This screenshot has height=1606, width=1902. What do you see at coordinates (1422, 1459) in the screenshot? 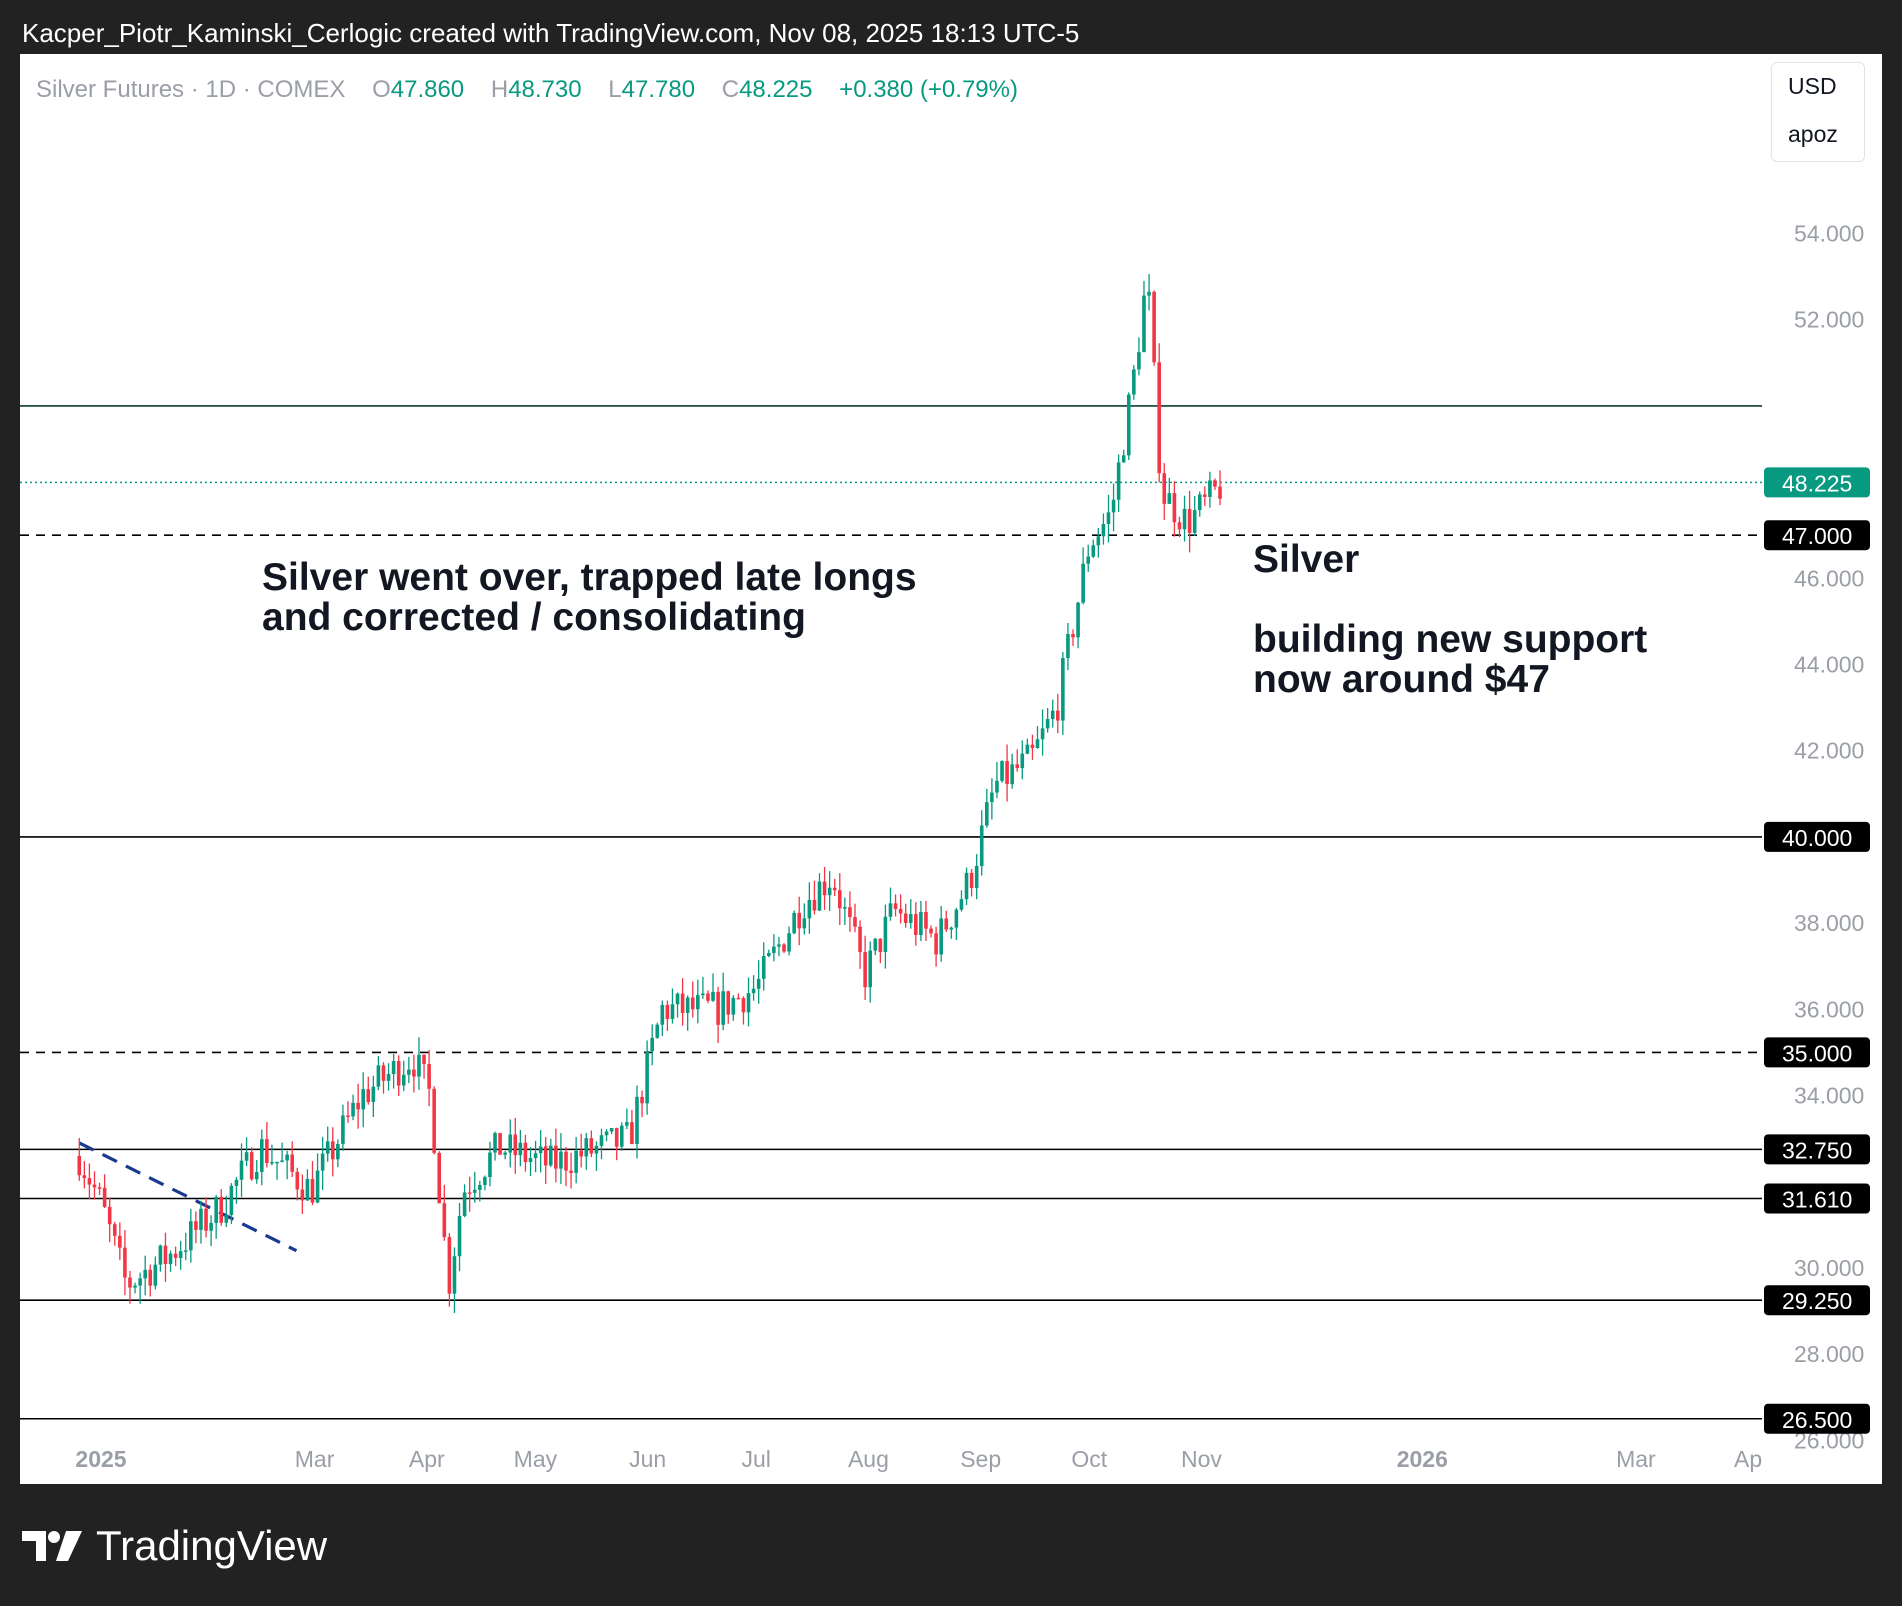
I see `time-tick-label: 2026` at bounding box center [1422, 1459].